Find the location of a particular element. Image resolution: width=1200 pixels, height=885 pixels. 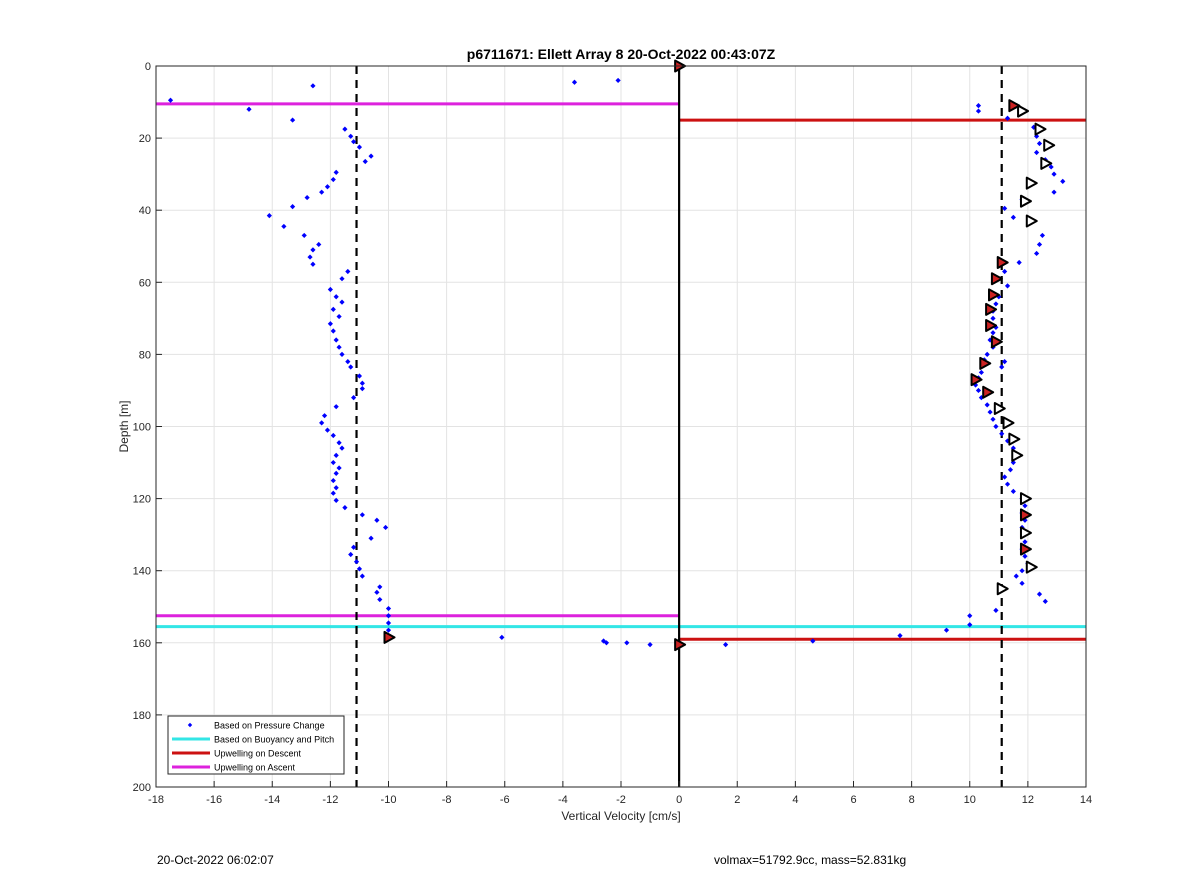

footer-timestamp: 20-Oct-2022 06:02:07 is located at coordinates (215, 860).